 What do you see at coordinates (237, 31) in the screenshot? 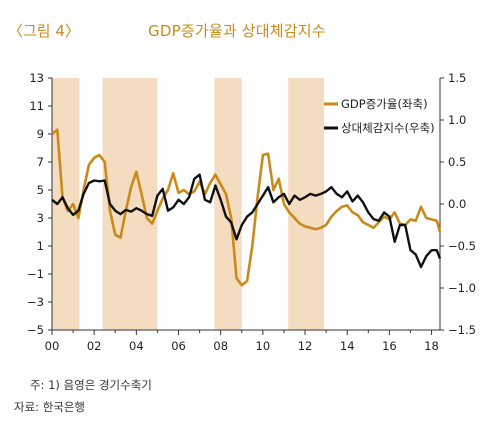
I see `chart-title: GDP증가율과 상대체감지수` at bounding box center [237, 31].